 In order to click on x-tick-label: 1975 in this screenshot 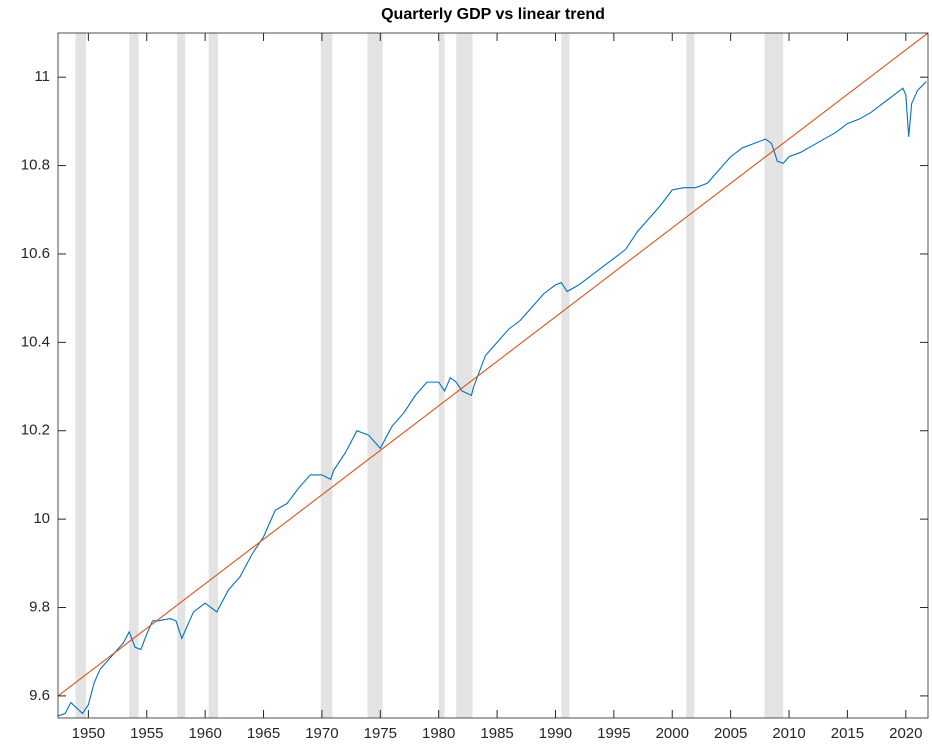, I will do `click(380, 733)`.